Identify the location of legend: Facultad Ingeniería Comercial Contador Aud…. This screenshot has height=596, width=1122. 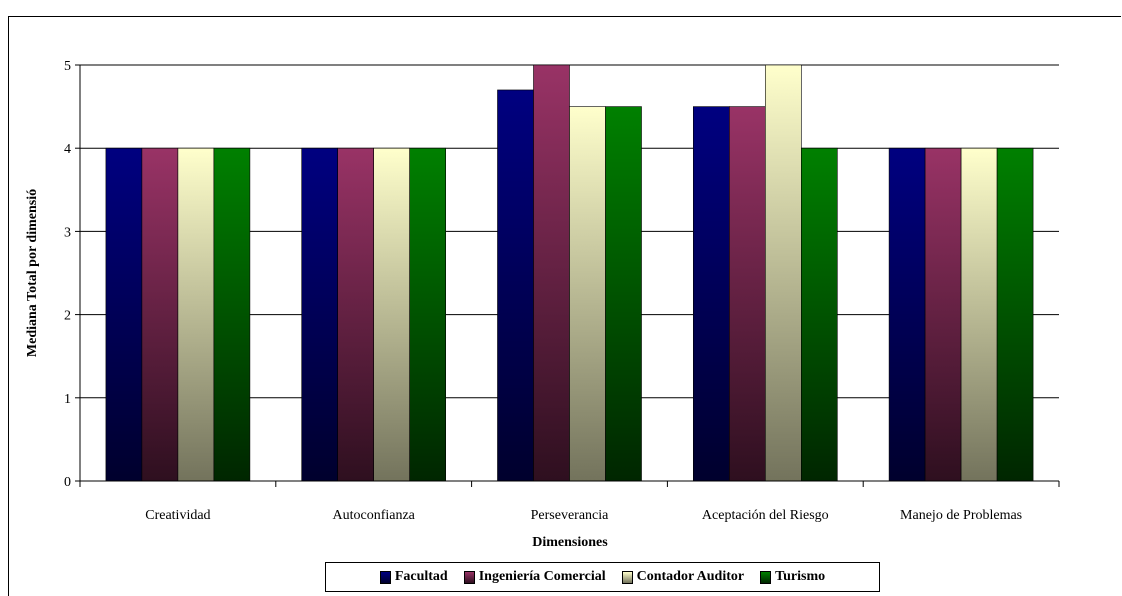
(602, 577).